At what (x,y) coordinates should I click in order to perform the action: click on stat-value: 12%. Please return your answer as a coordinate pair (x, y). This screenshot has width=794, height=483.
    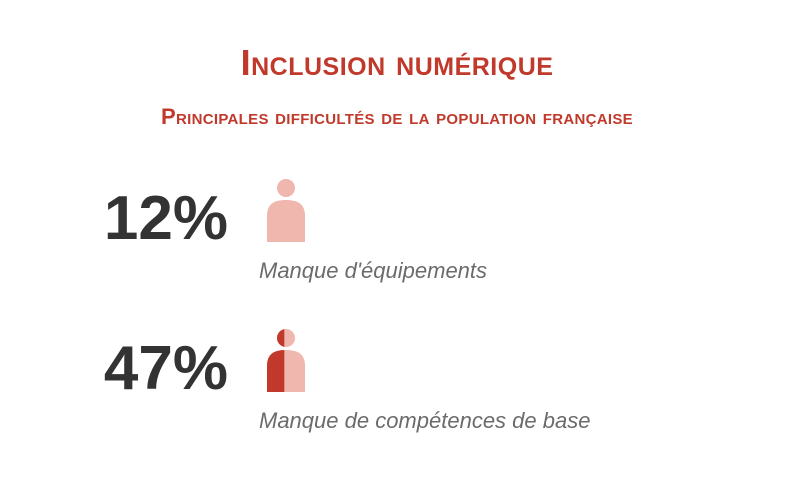
    Looking at the image, I should click on (165, 218).